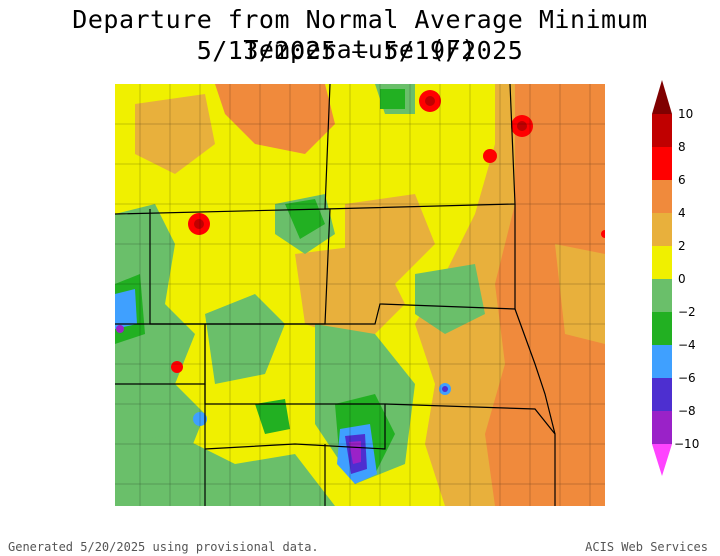  What do you see at coordinates (682, 213) in the screenshot?
I see `legend-label: 4` at bounding box center [682, 213].